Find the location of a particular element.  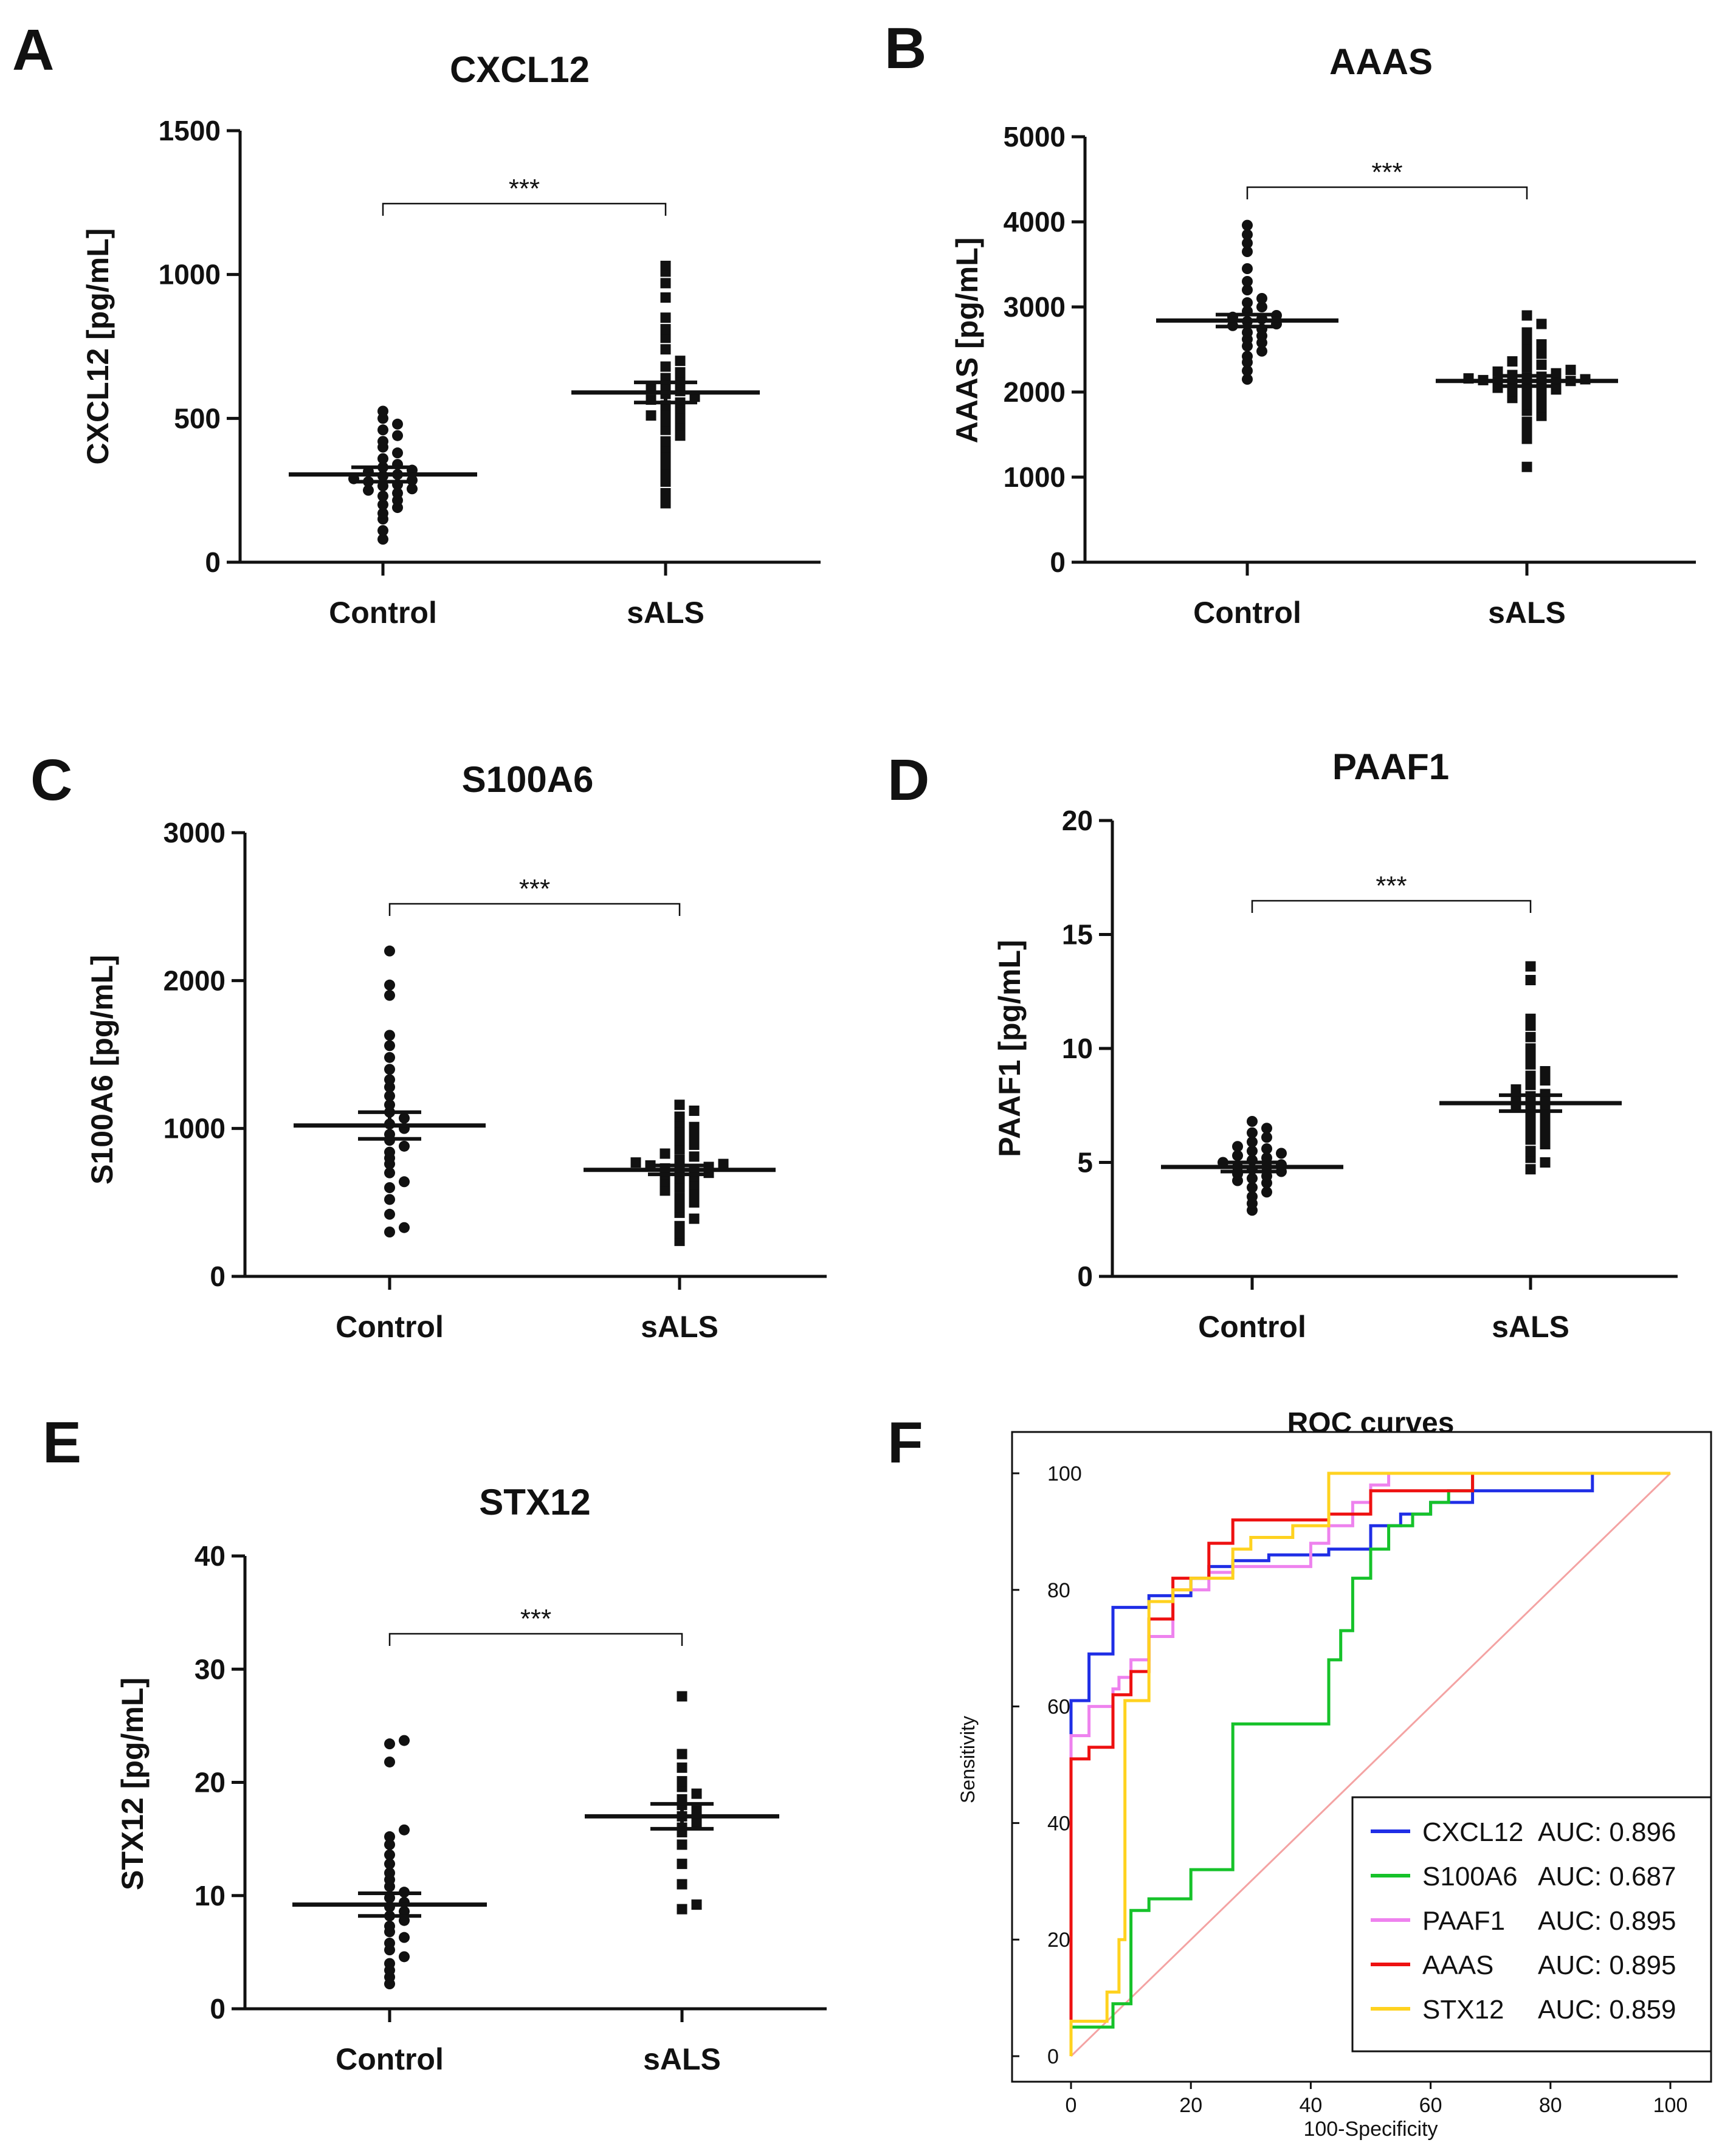

legend-series-name: CXCL12 is located at coordinates (1472, 1832).